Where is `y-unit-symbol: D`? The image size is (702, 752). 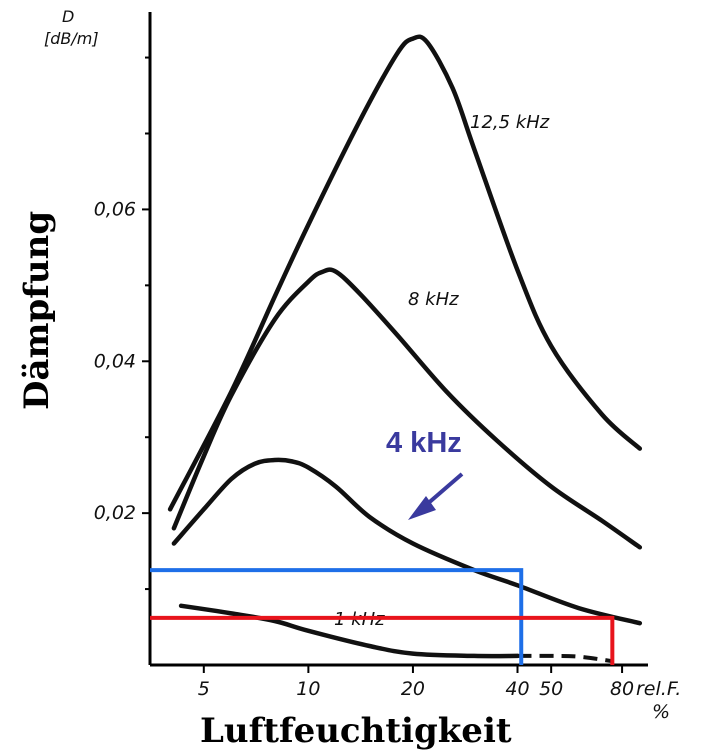
y-unit-symbol: D is located at coordinates (68, 16).